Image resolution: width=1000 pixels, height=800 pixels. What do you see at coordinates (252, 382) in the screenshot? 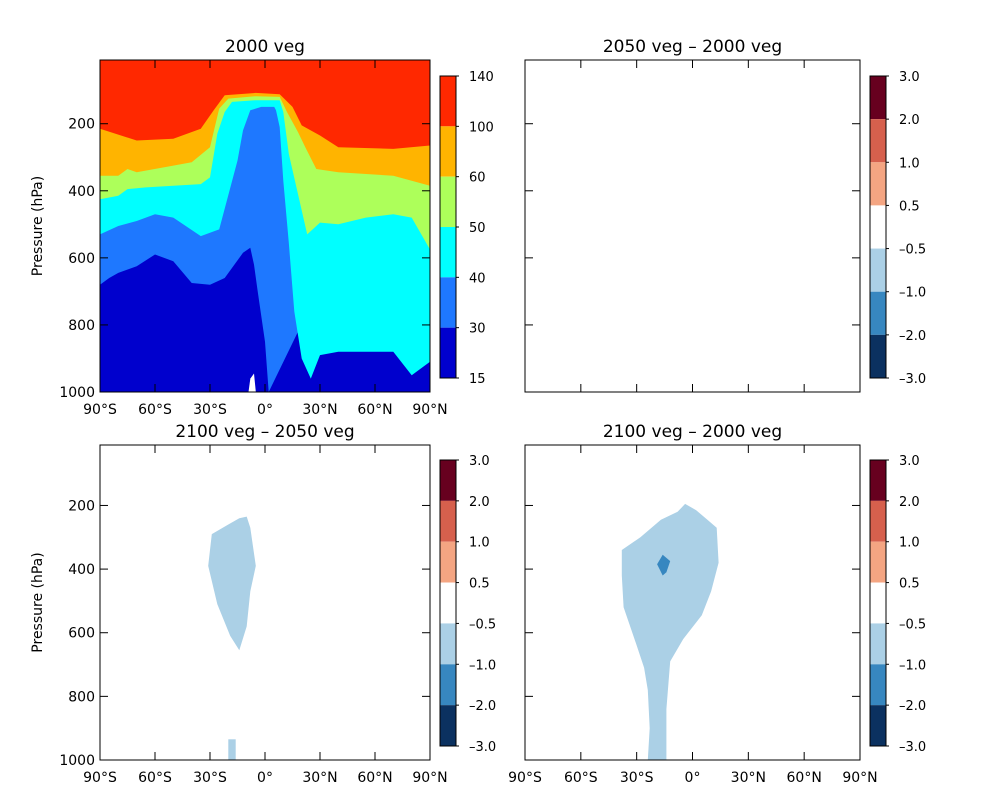
I see `missing-data-patch` at bounding box center [252, 382].